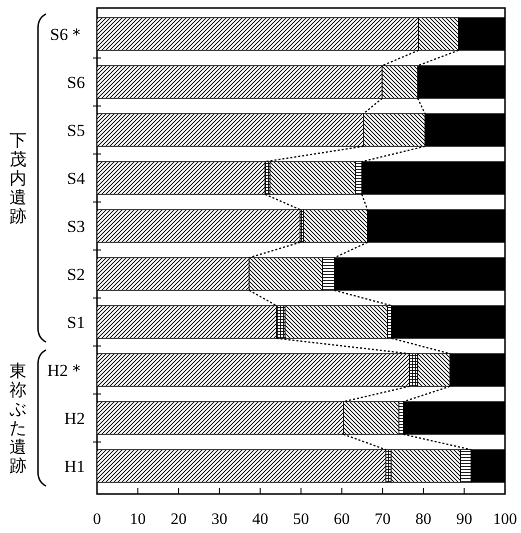  What do you see at coordinates (260, 519) in the screenshot?
I see `x-tick-label: 40` at bounding box center [260, 519].